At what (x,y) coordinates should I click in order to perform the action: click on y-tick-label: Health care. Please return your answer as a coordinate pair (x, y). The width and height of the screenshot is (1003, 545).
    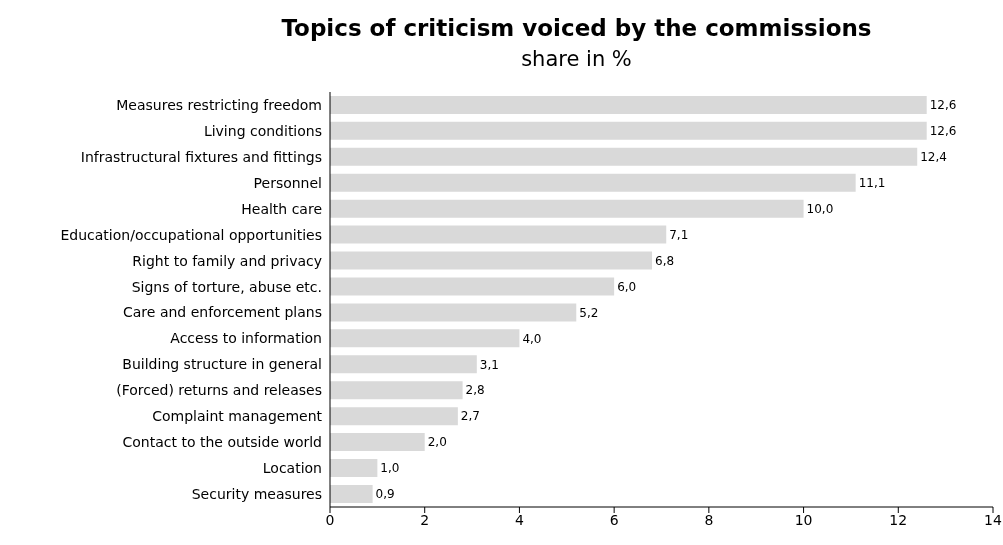
    Looking at the image, I should click on (281, 208).